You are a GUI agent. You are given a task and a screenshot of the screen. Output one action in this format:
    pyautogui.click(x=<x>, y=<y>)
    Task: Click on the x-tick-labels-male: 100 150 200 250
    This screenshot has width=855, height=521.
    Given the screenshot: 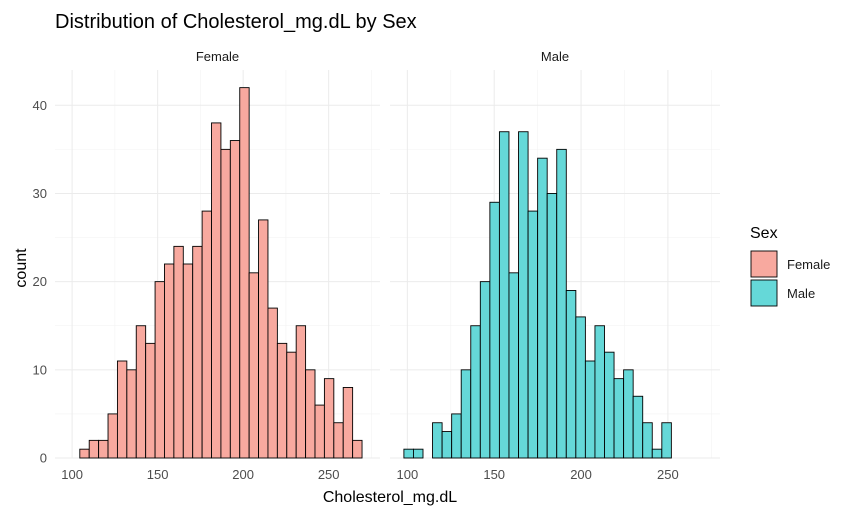 What is the action you would take?
    pyautogui.click(x=538, y=474)
    